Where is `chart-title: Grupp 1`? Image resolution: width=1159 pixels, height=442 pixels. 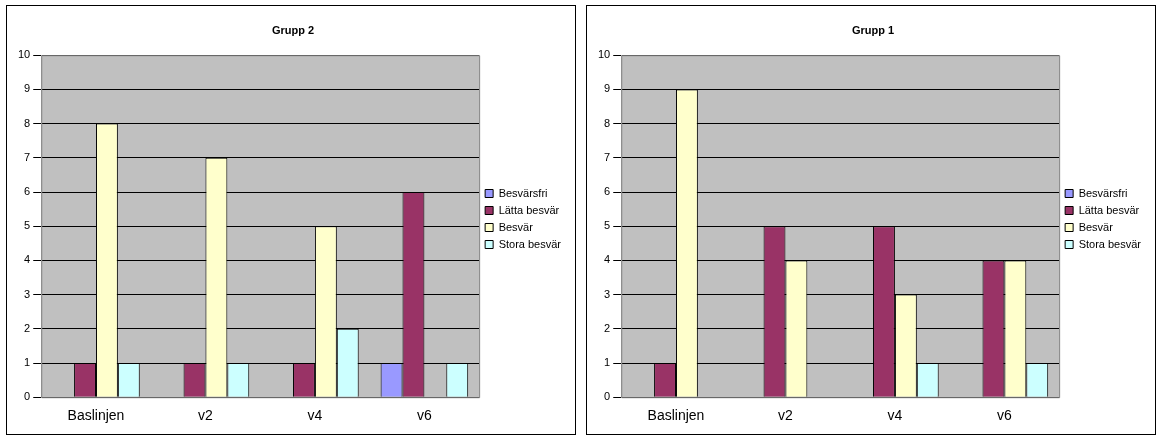
chart-title: Grupp 1 is located at coordinates (873, 29).